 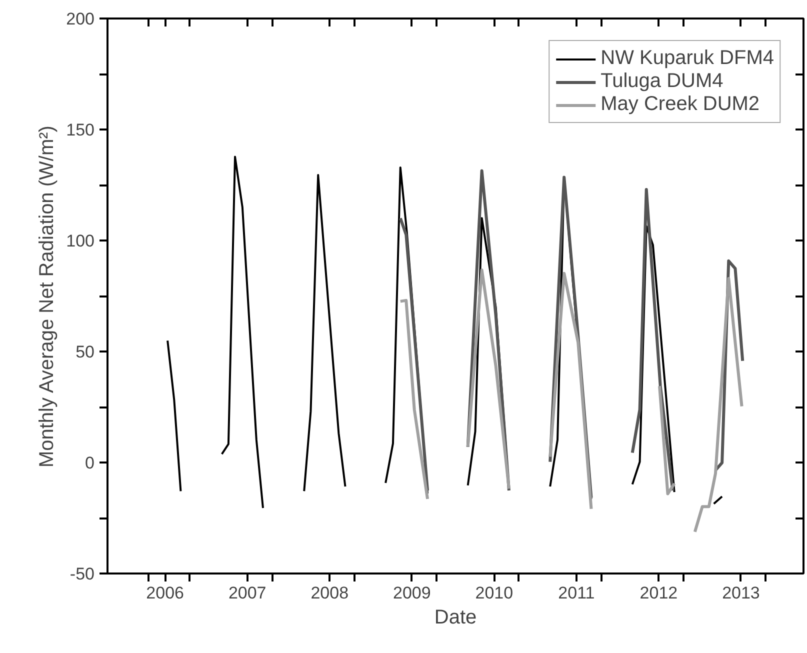 I want to click on x-tick-label: 2013, so click(x=741, y=593).